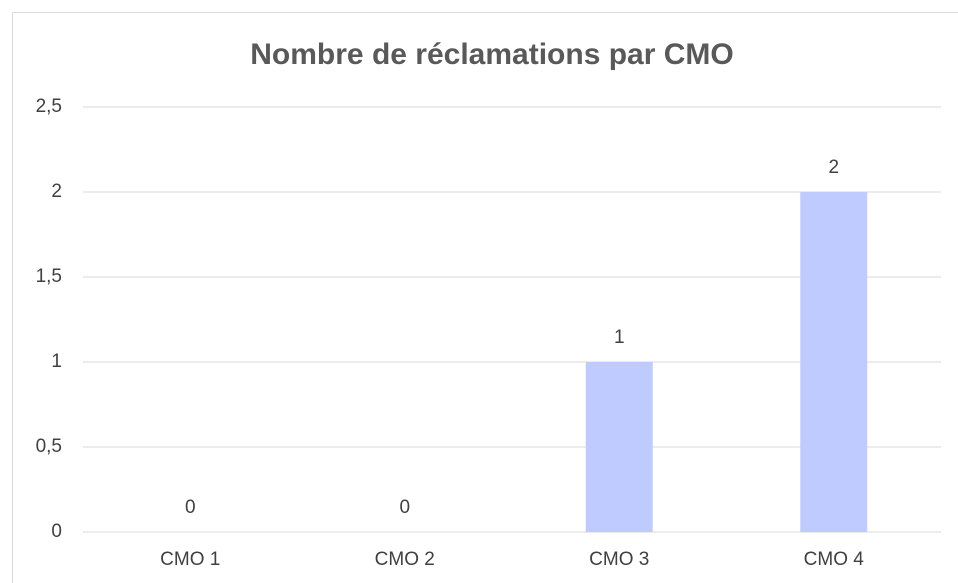  I want to click on y-tick-label: 2, so click(56, 191).